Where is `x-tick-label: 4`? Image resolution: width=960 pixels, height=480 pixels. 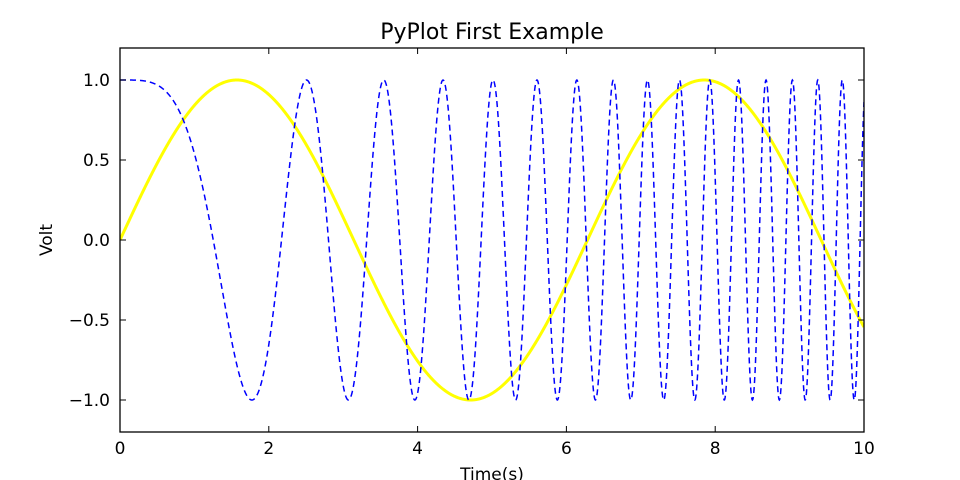
x-tick-label: 4 is located at coordinates (417, 449).